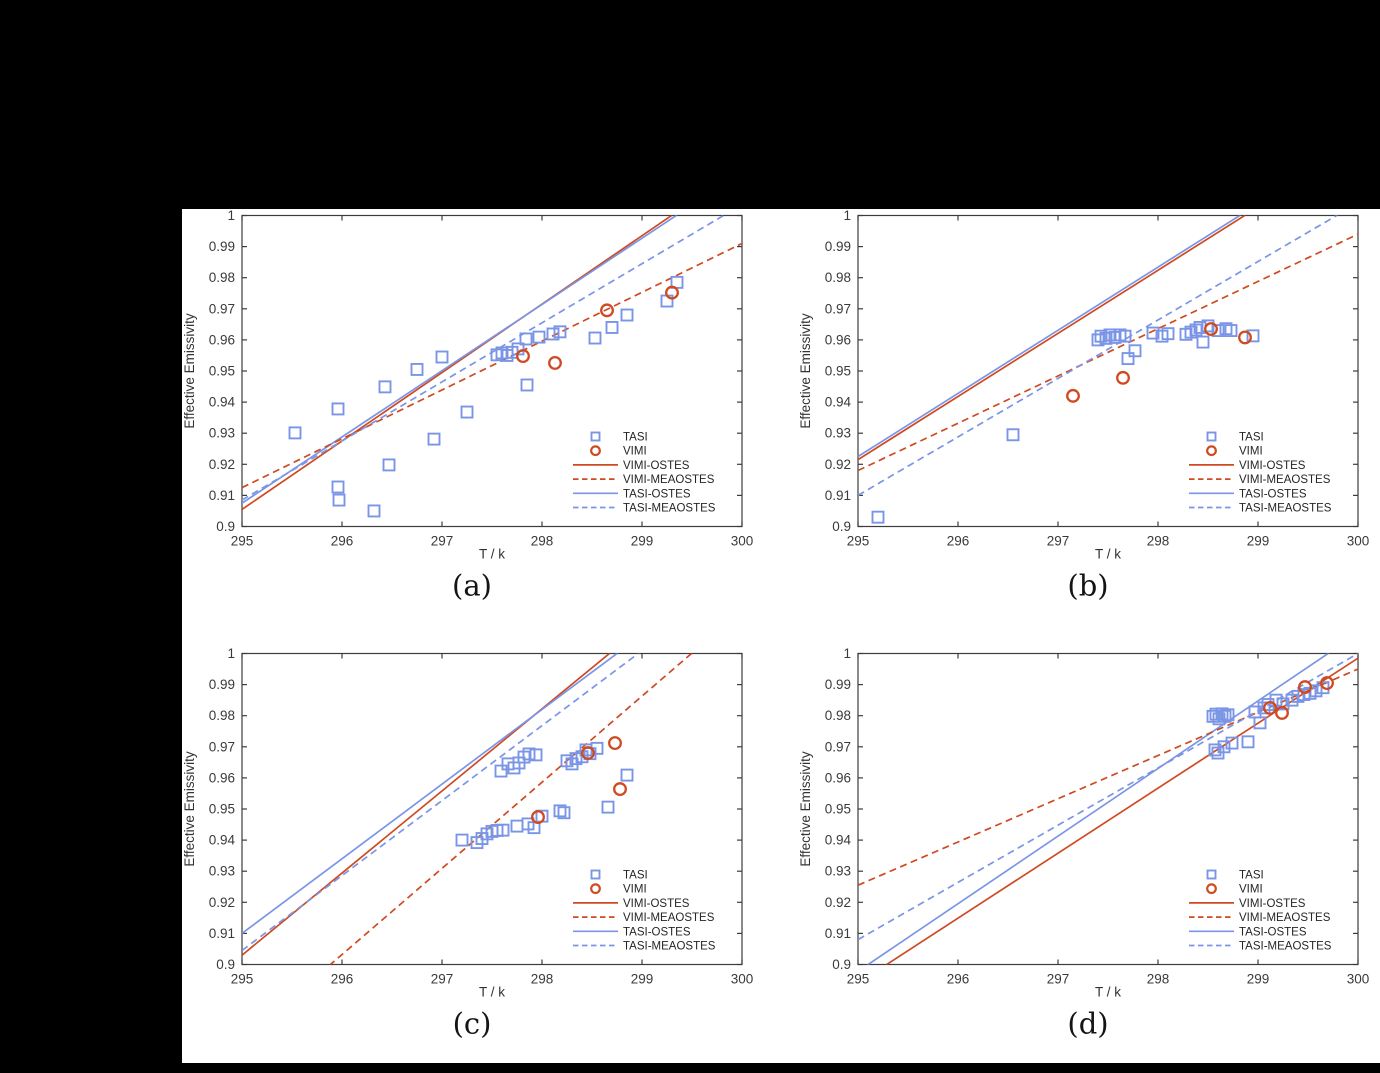  What do you see at coordinates (472, 586) in the screenshot?
I see `panel-caption: (a)` at bounding box center [472, 586].